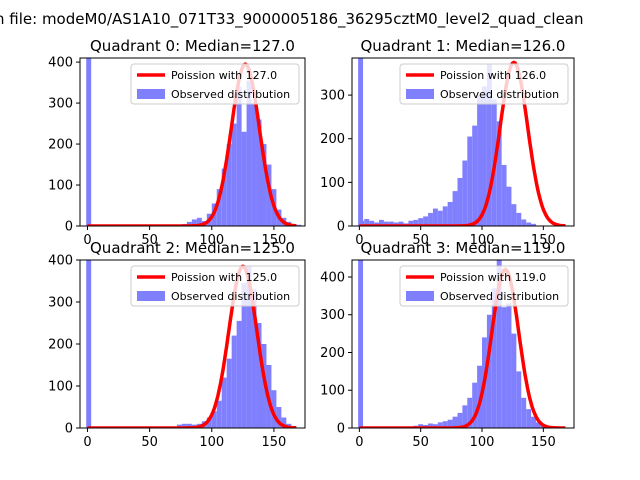 The height and width of the screenshot is (480, 640). I want to click on legend: Poission with 119.0 Observed distribution, so click(484, 286).